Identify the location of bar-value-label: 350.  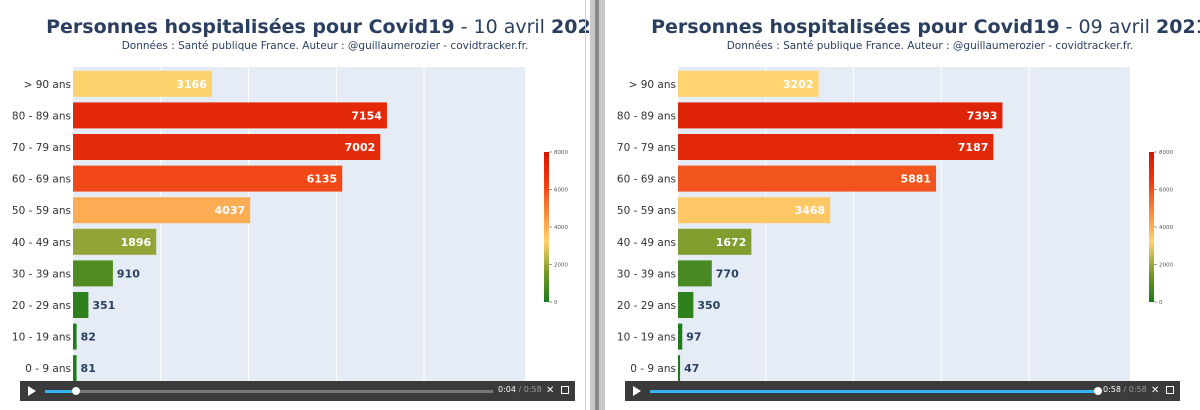
(708, 305).